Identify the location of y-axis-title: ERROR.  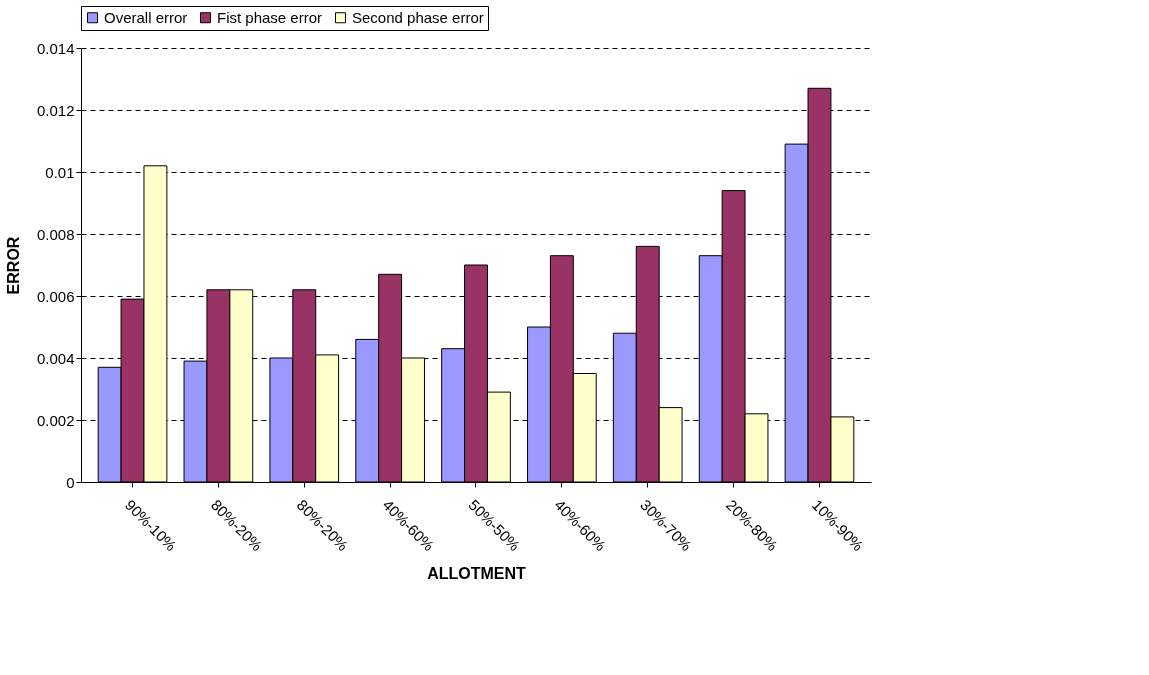
(13, 265).